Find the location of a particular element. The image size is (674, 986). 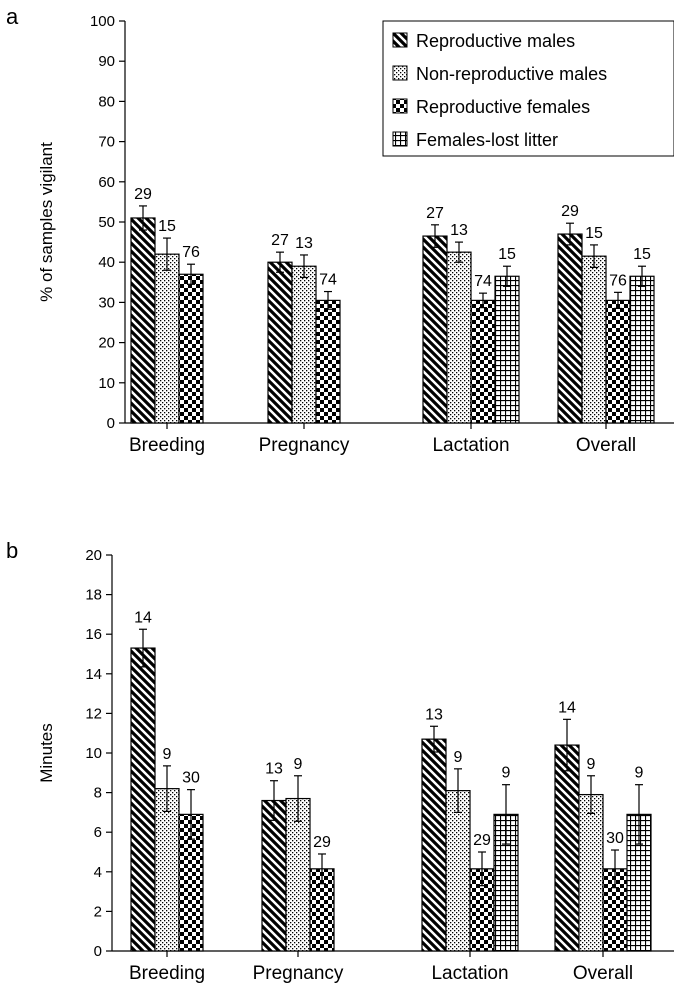

panel-b-category-label-breeding: Breeding is located at coordinates (167, 973).